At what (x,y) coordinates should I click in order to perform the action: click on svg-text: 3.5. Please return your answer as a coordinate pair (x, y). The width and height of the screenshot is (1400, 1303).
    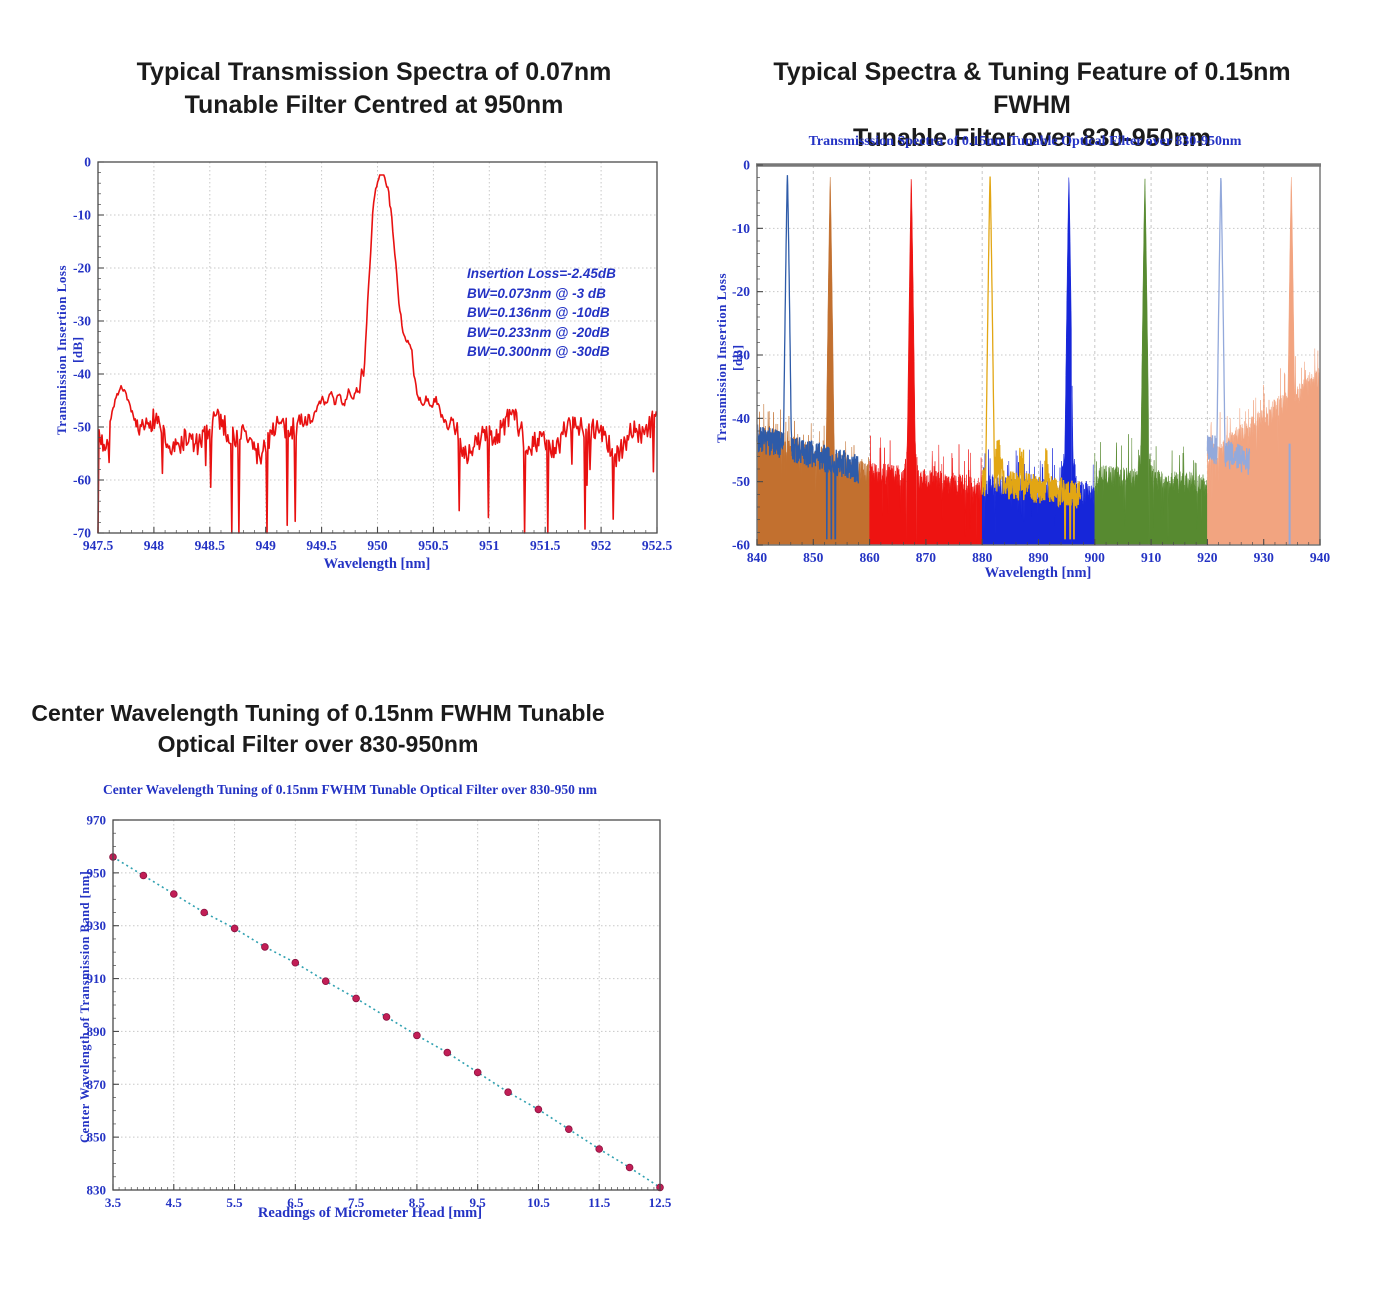
    Looking at the image, I should click on (113, 1202).